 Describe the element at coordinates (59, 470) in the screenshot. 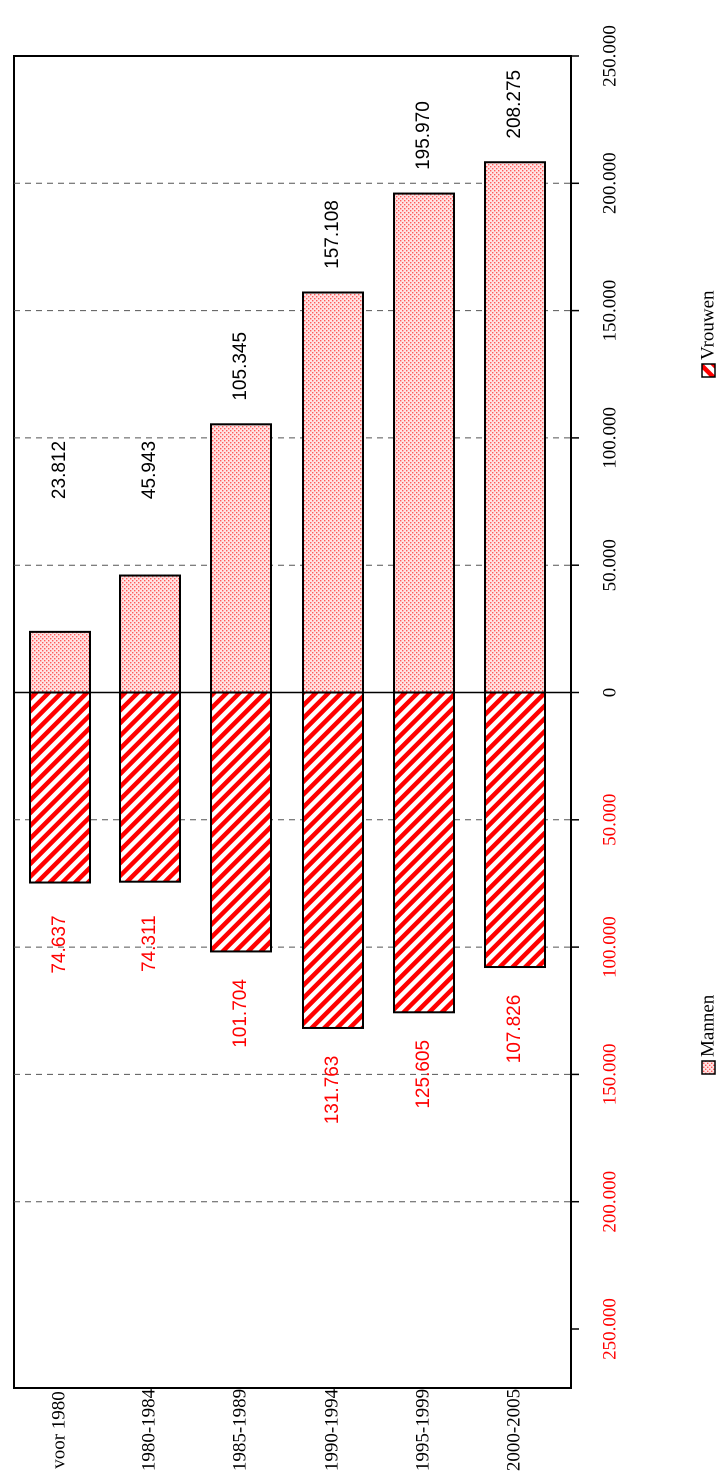

I see `data-label-vrouwen: 23.812` at that location.